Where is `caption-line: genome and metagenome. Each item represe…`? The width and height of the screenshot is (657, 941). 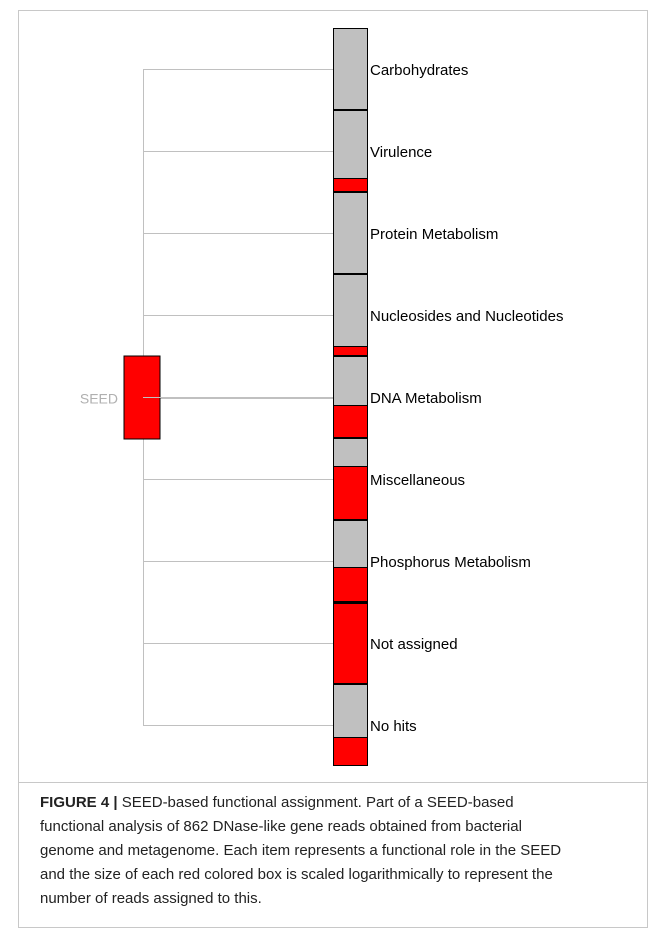
caption-line: genome and metagenome. Each item represe… is located at coordinates (301, 850).